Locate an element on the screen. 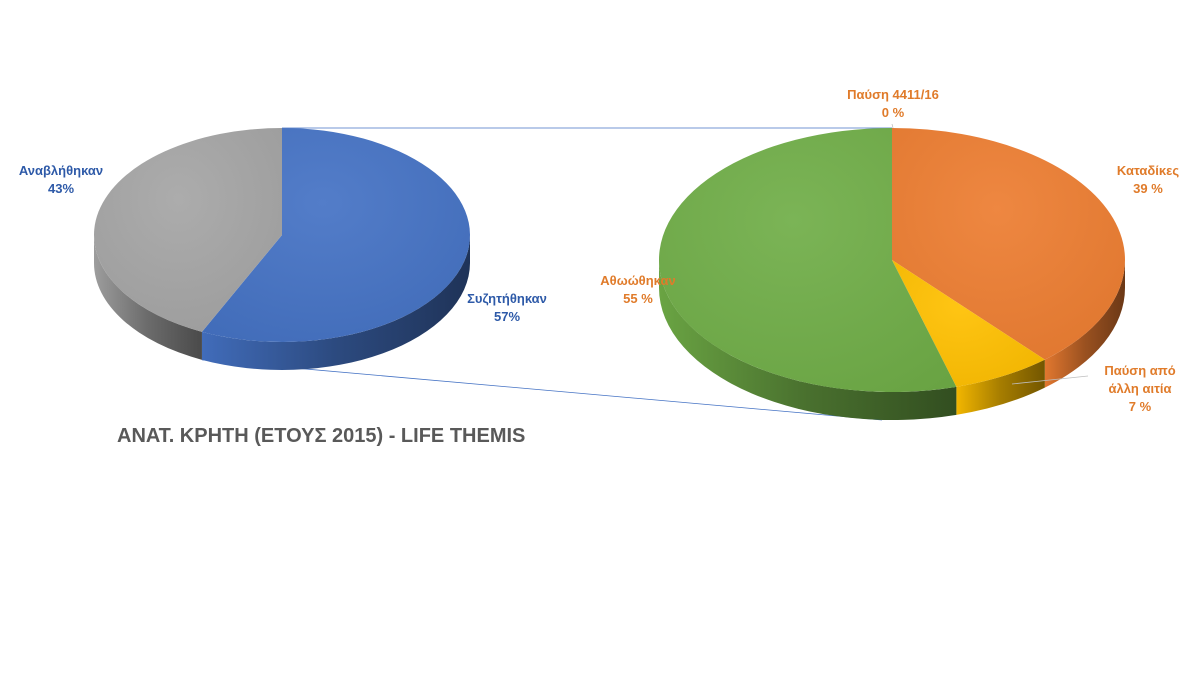  label-syzitithikan-name: Συζητήθηκαν is located at coordinates (507, 298).